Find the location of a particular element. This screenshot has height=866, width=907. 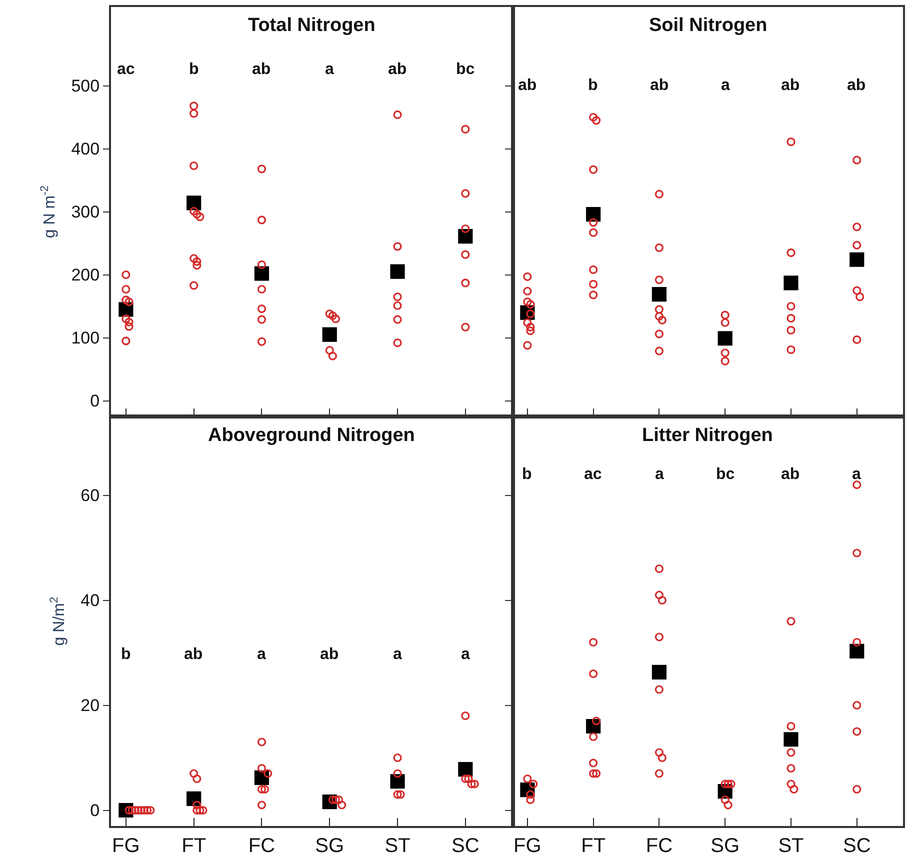

y-tick-label: 500 is located at coordinates (85, 86).